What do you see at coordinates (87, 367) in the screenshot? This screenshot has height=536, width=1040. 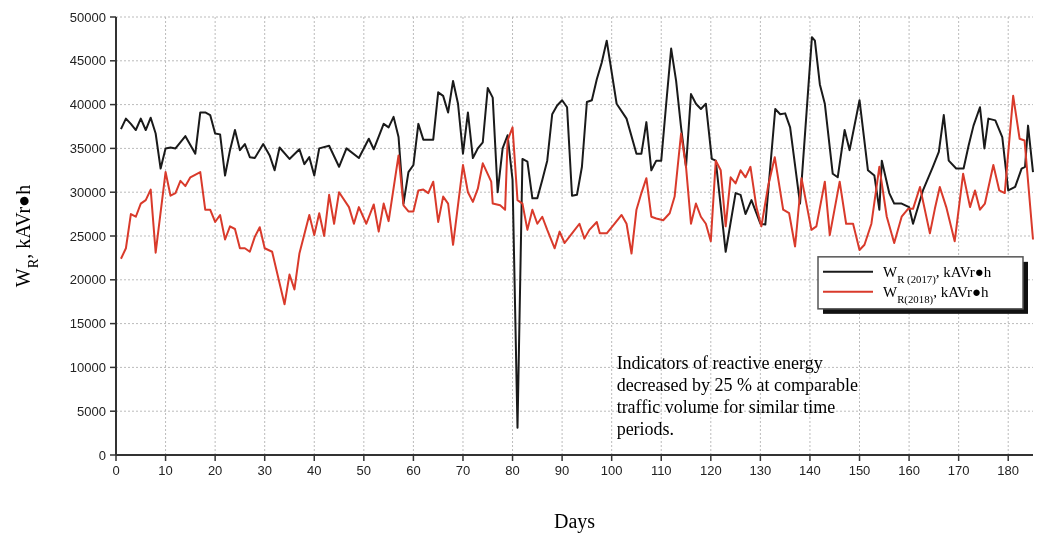 I see `y-tick-label: 10000` at bounding box center [87, 367].